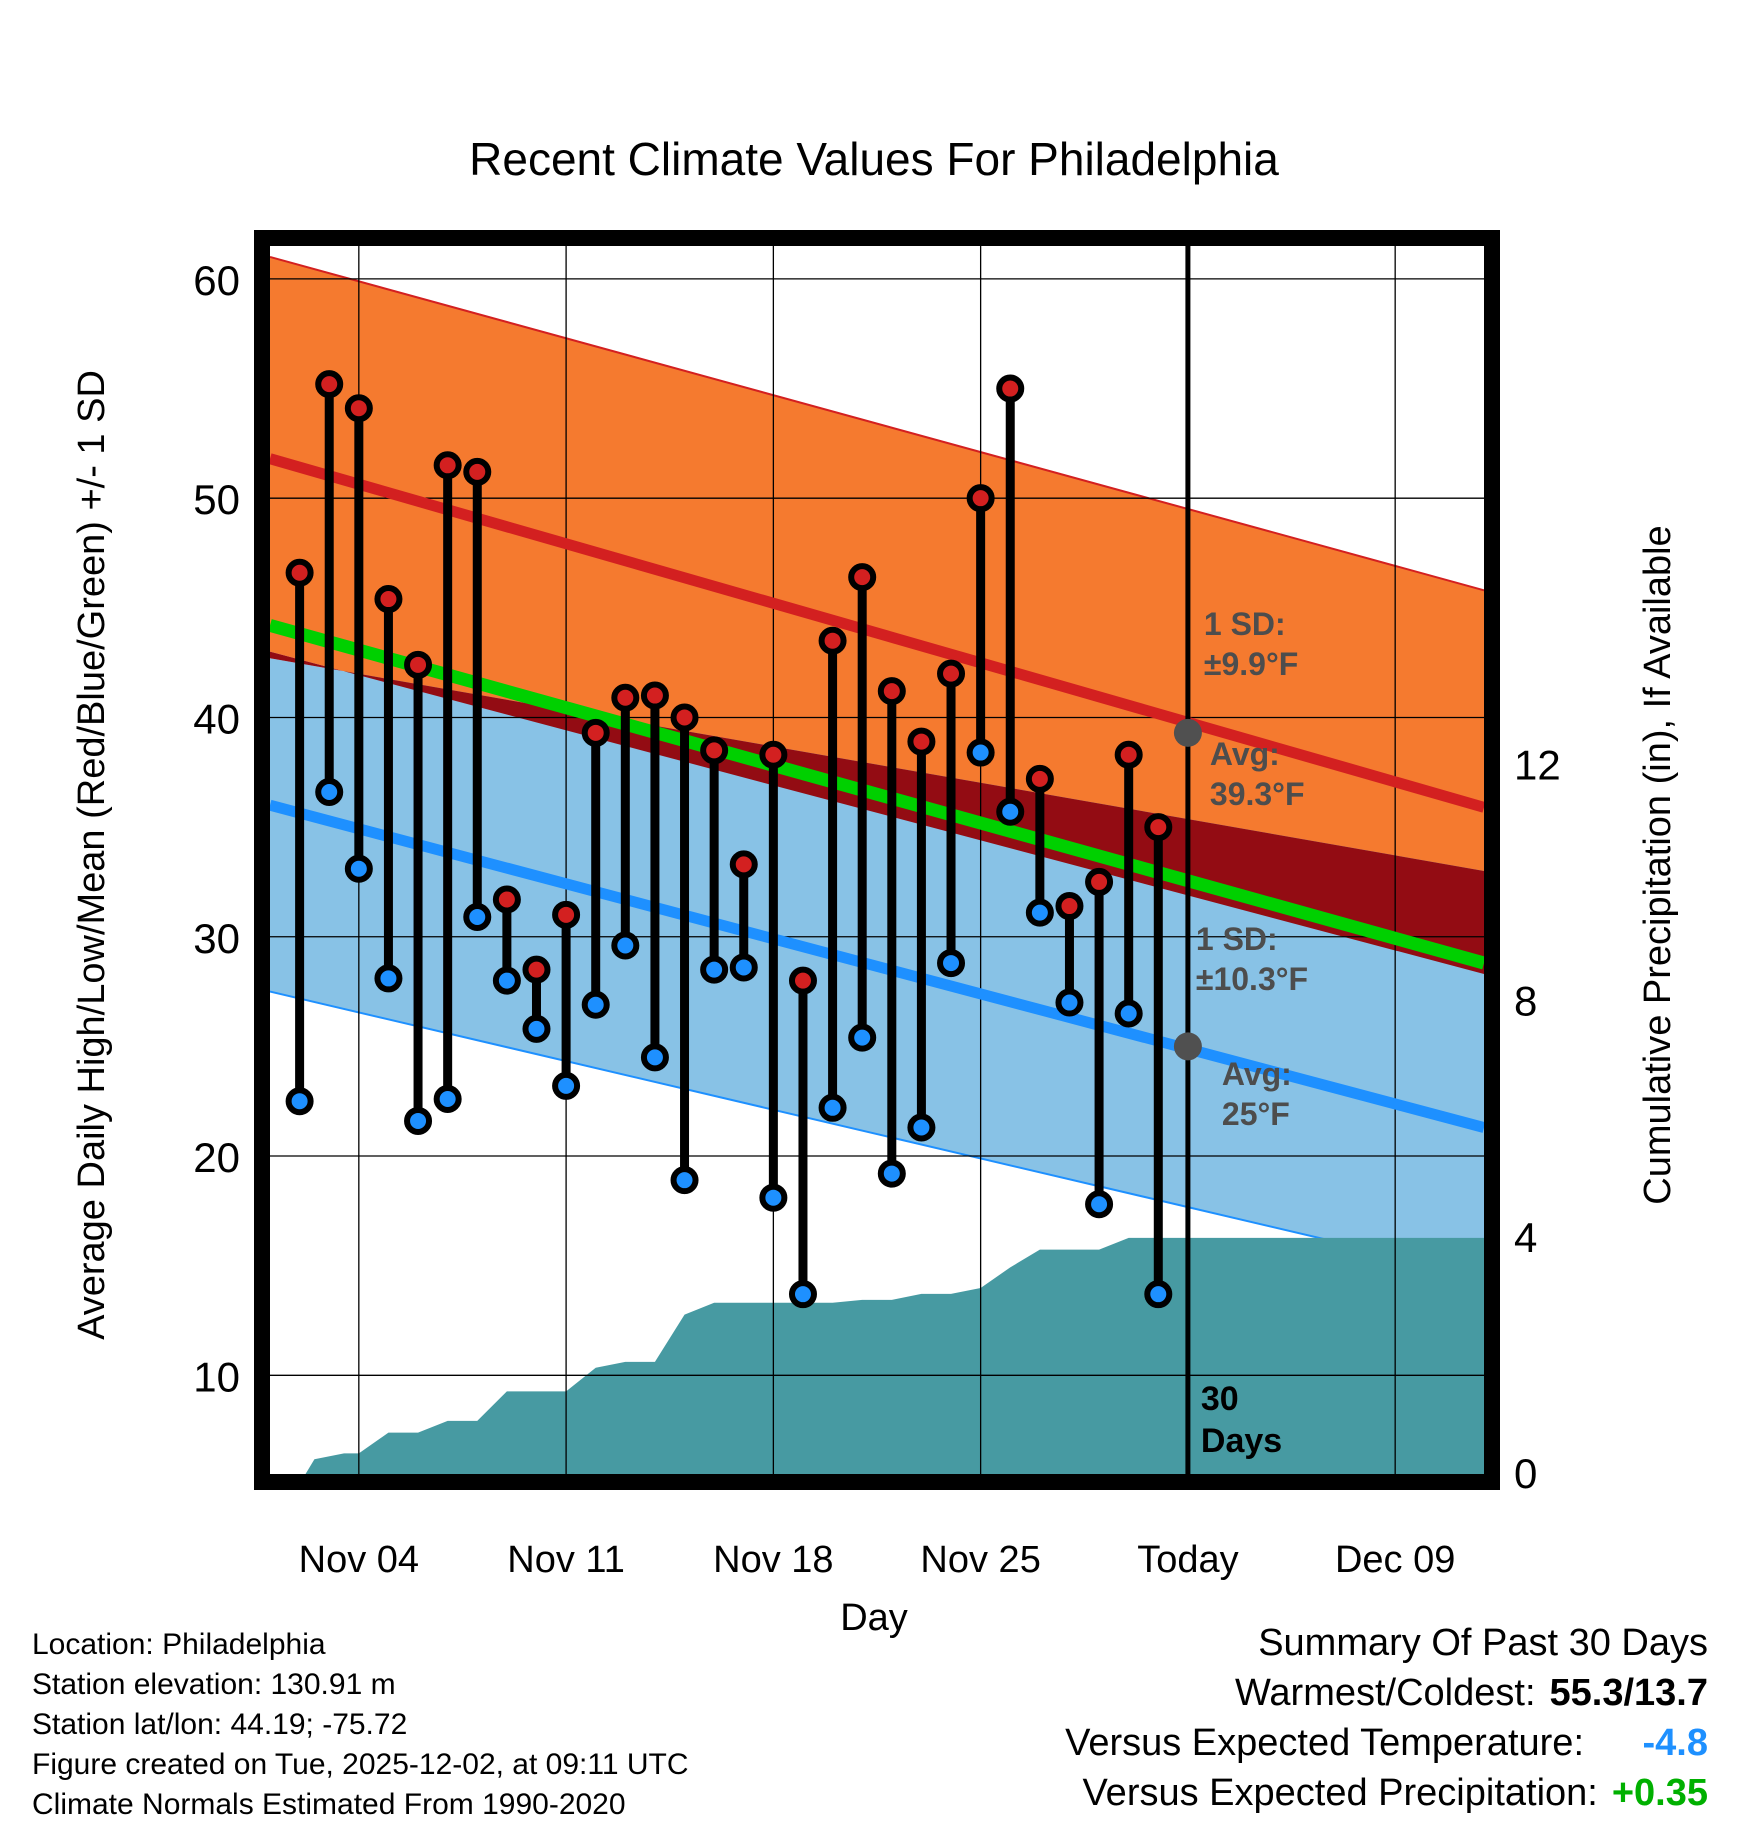 The height and width of the screenshot is (1828, 1748). What do you see at coordinates (877, 813) in the screenshot?
I see `overlap-band` at bounding box center [877, 813].